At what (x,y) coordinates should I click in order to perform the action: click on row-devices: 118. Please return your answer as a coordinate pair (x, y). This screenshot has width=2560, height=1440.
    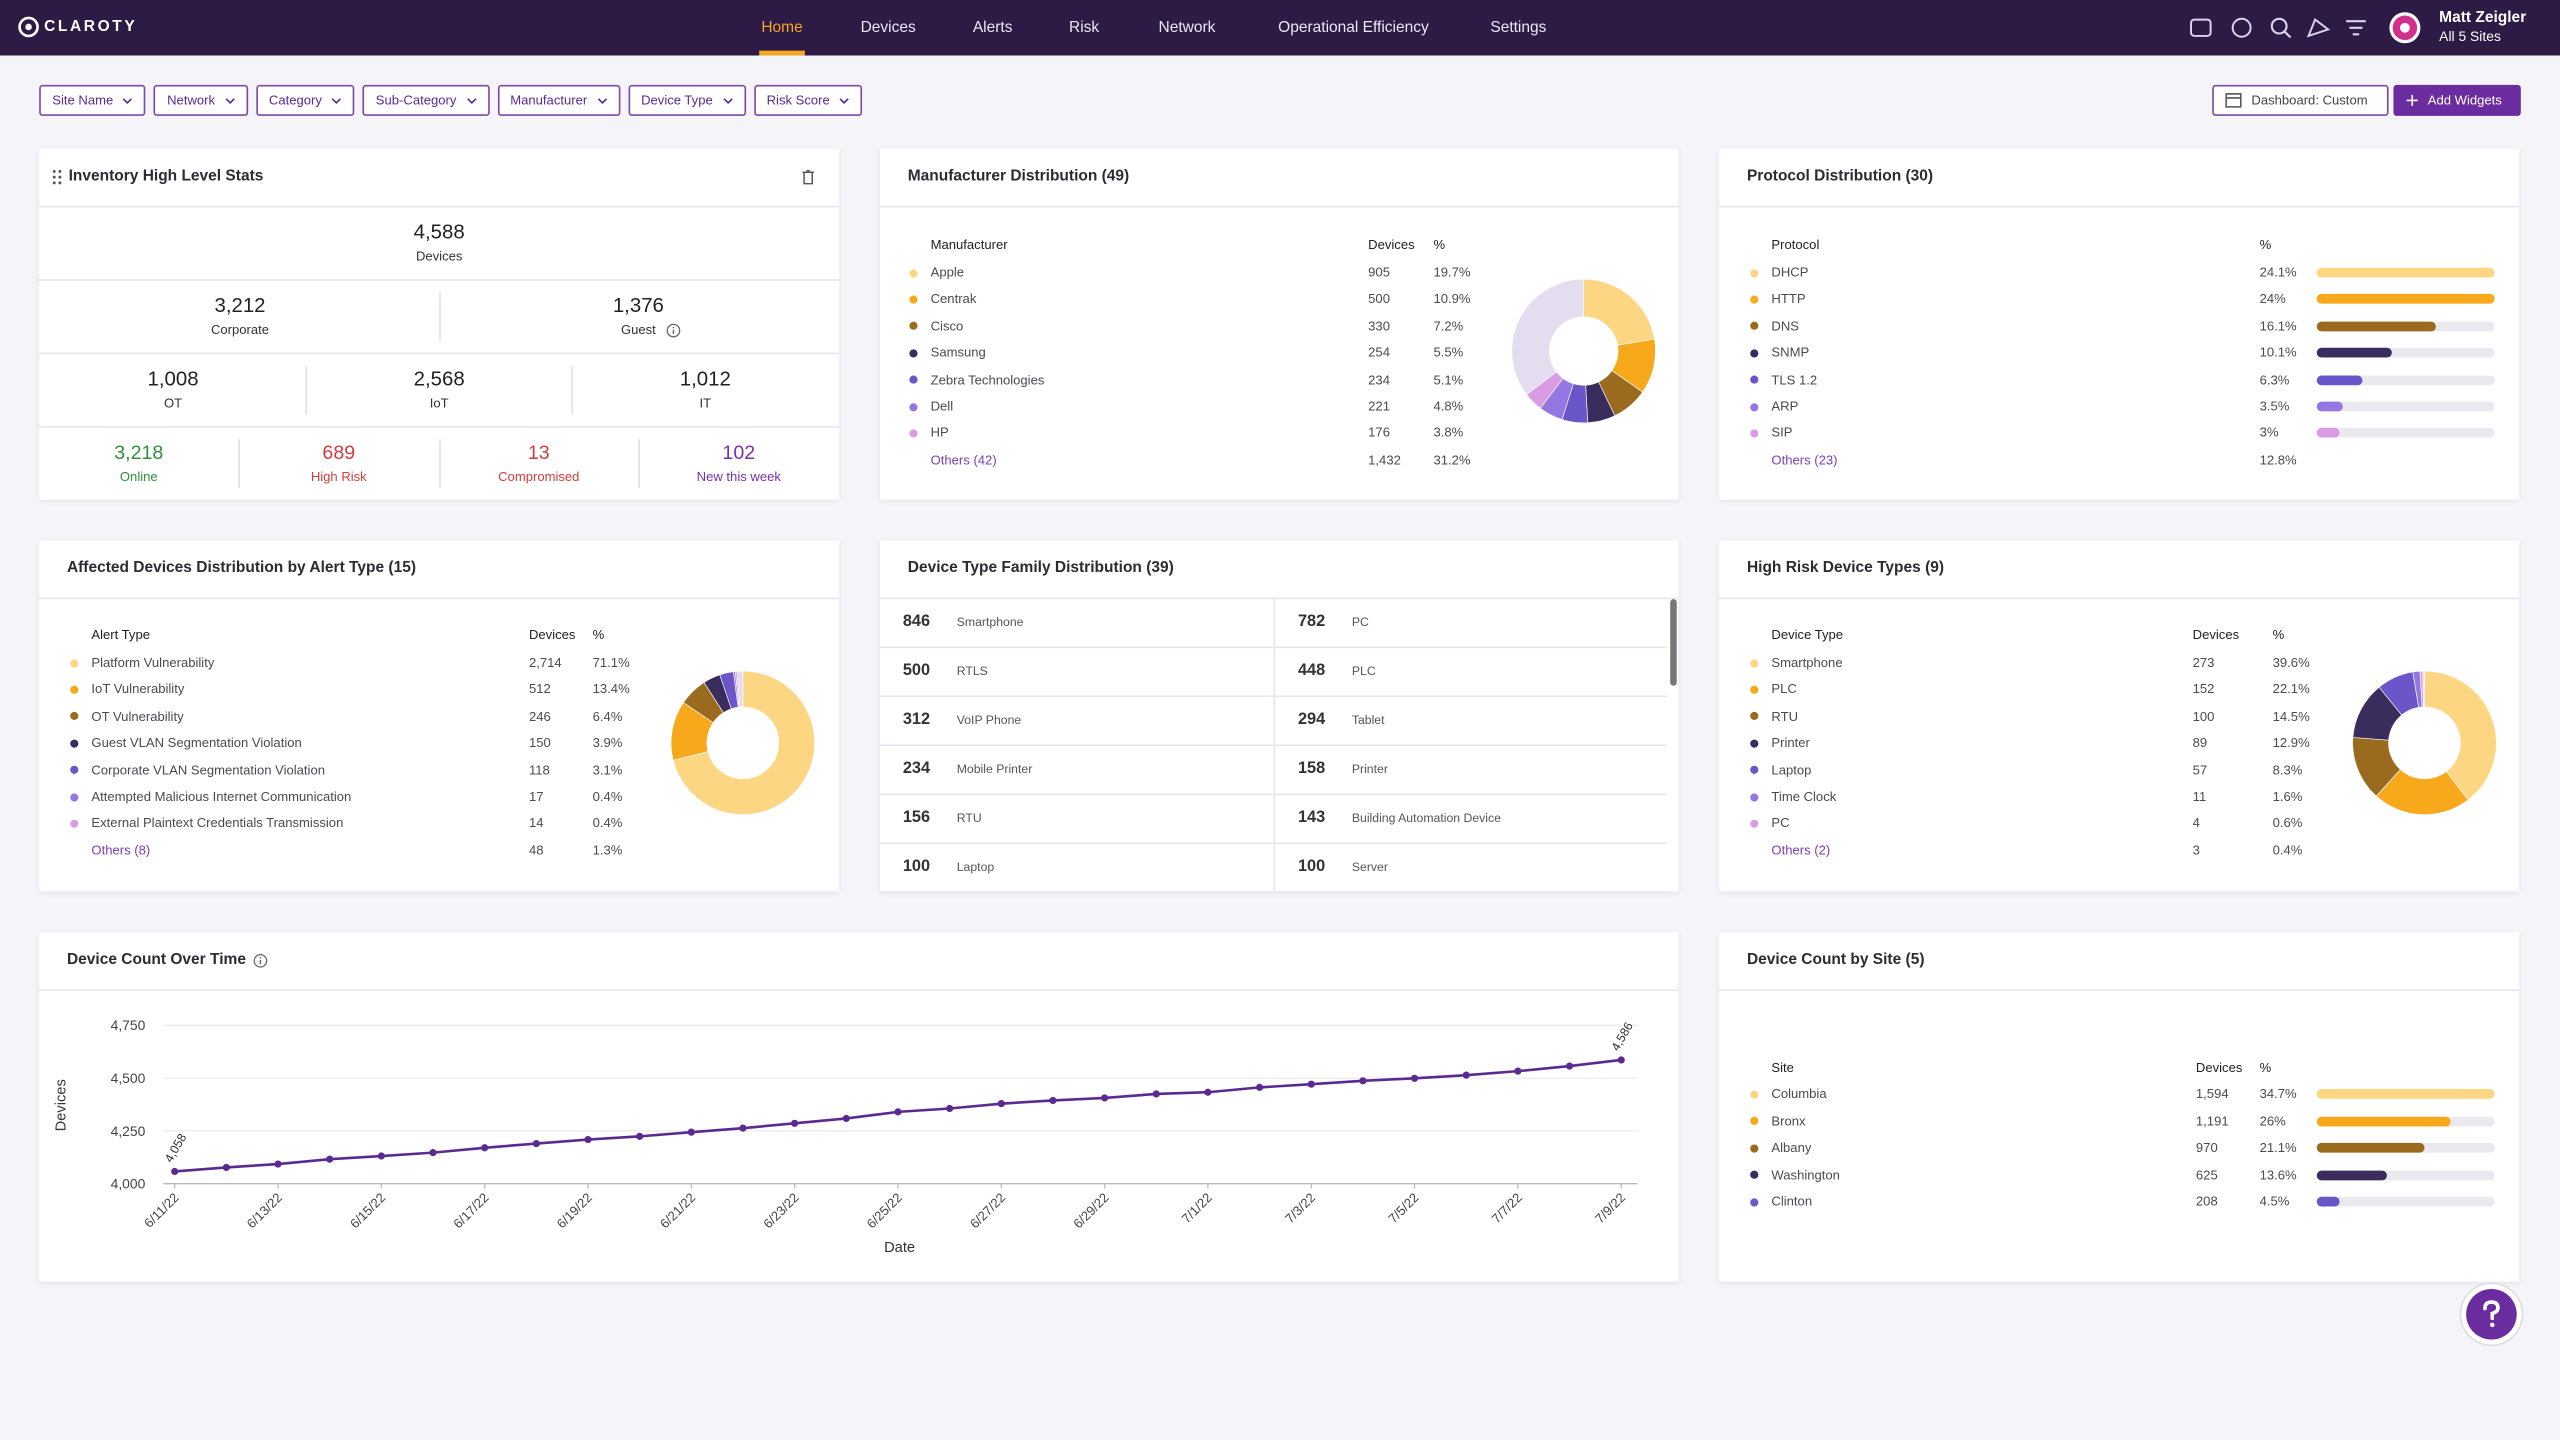
    Looking at the image, I should click on (539, 770).